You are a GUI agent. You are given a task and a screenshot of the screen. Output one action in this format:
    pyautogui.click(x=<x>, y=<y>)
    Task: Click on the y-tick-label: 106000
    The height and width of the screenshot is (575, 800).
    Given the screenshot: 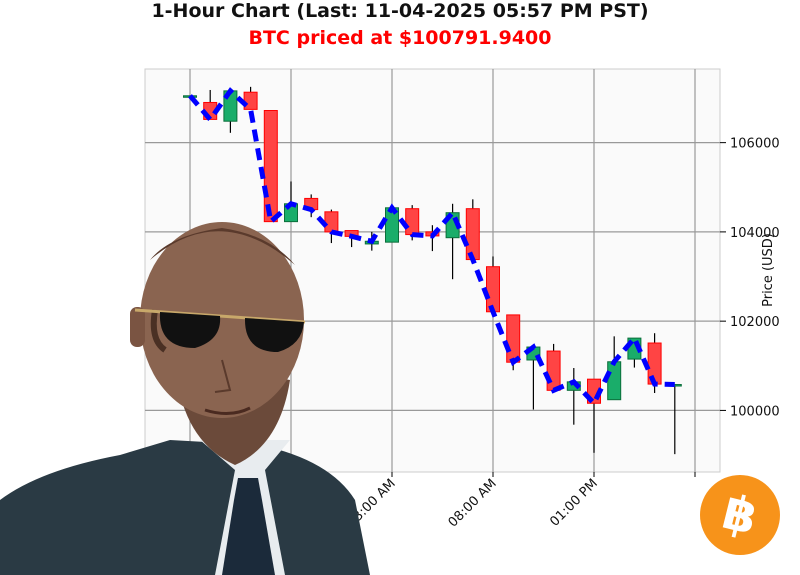 What is the action you would take?
    pyautogui.click(x=755, y=144)
    